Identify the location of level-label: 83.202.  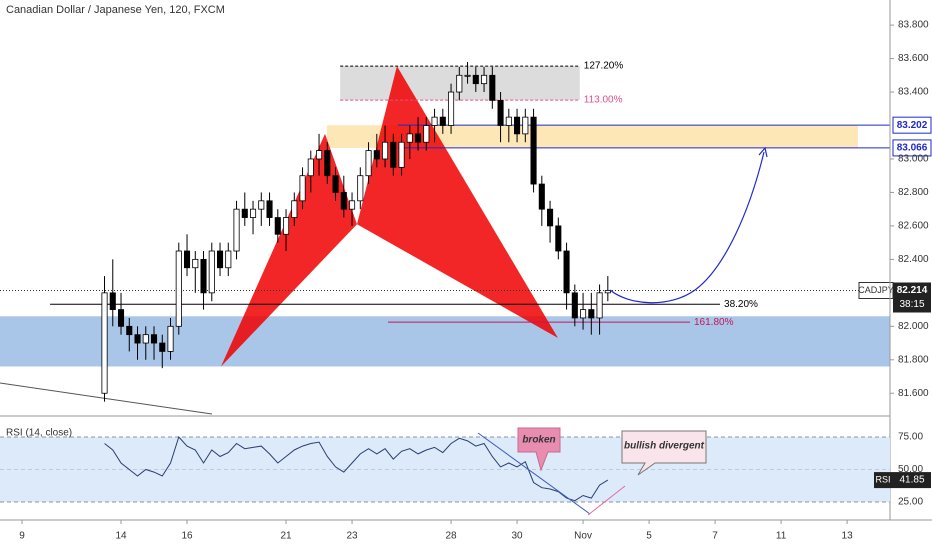
(912, 125).